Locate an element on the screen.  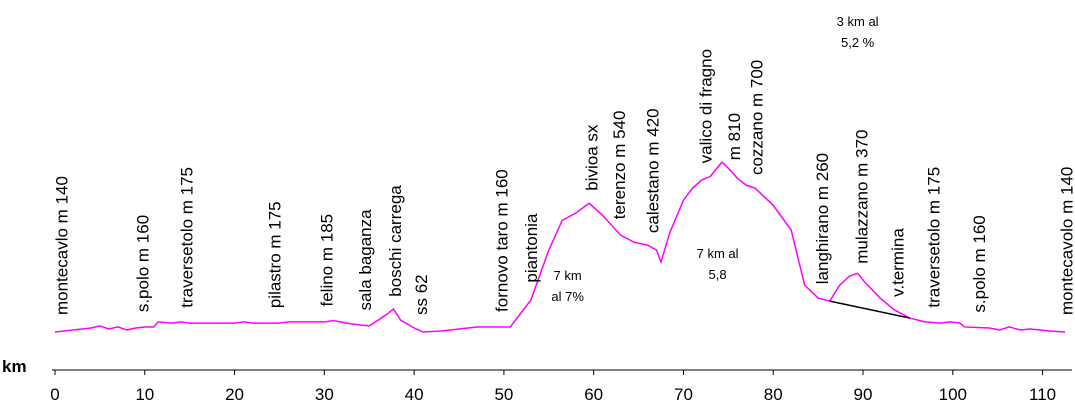
x-tick-label: 40 is located at coordinates (414, 394).